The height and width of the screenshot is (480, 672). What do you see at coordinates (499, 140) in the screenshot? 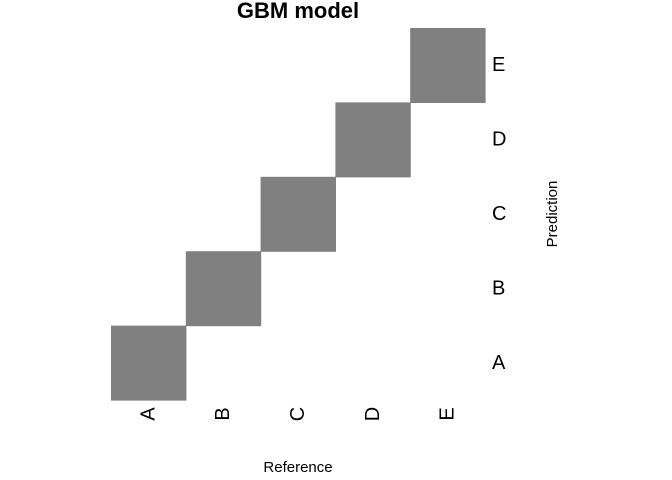
I see `y-tick-label-d: D` at bounding box center [499, 140].